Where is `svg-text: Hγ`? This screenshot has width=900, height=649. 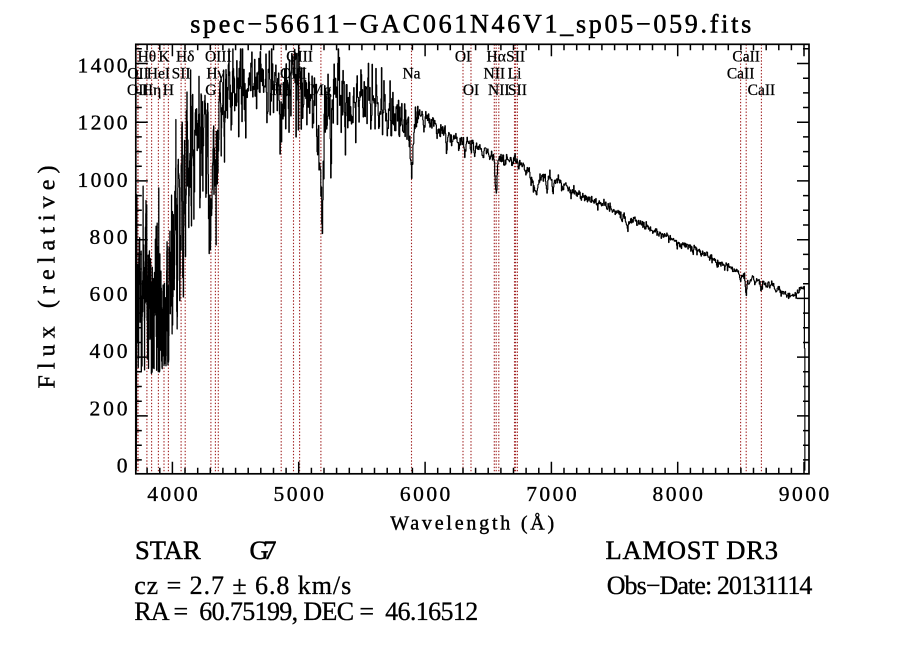 svg-text: Hγ is located at coordinates (215, 73).